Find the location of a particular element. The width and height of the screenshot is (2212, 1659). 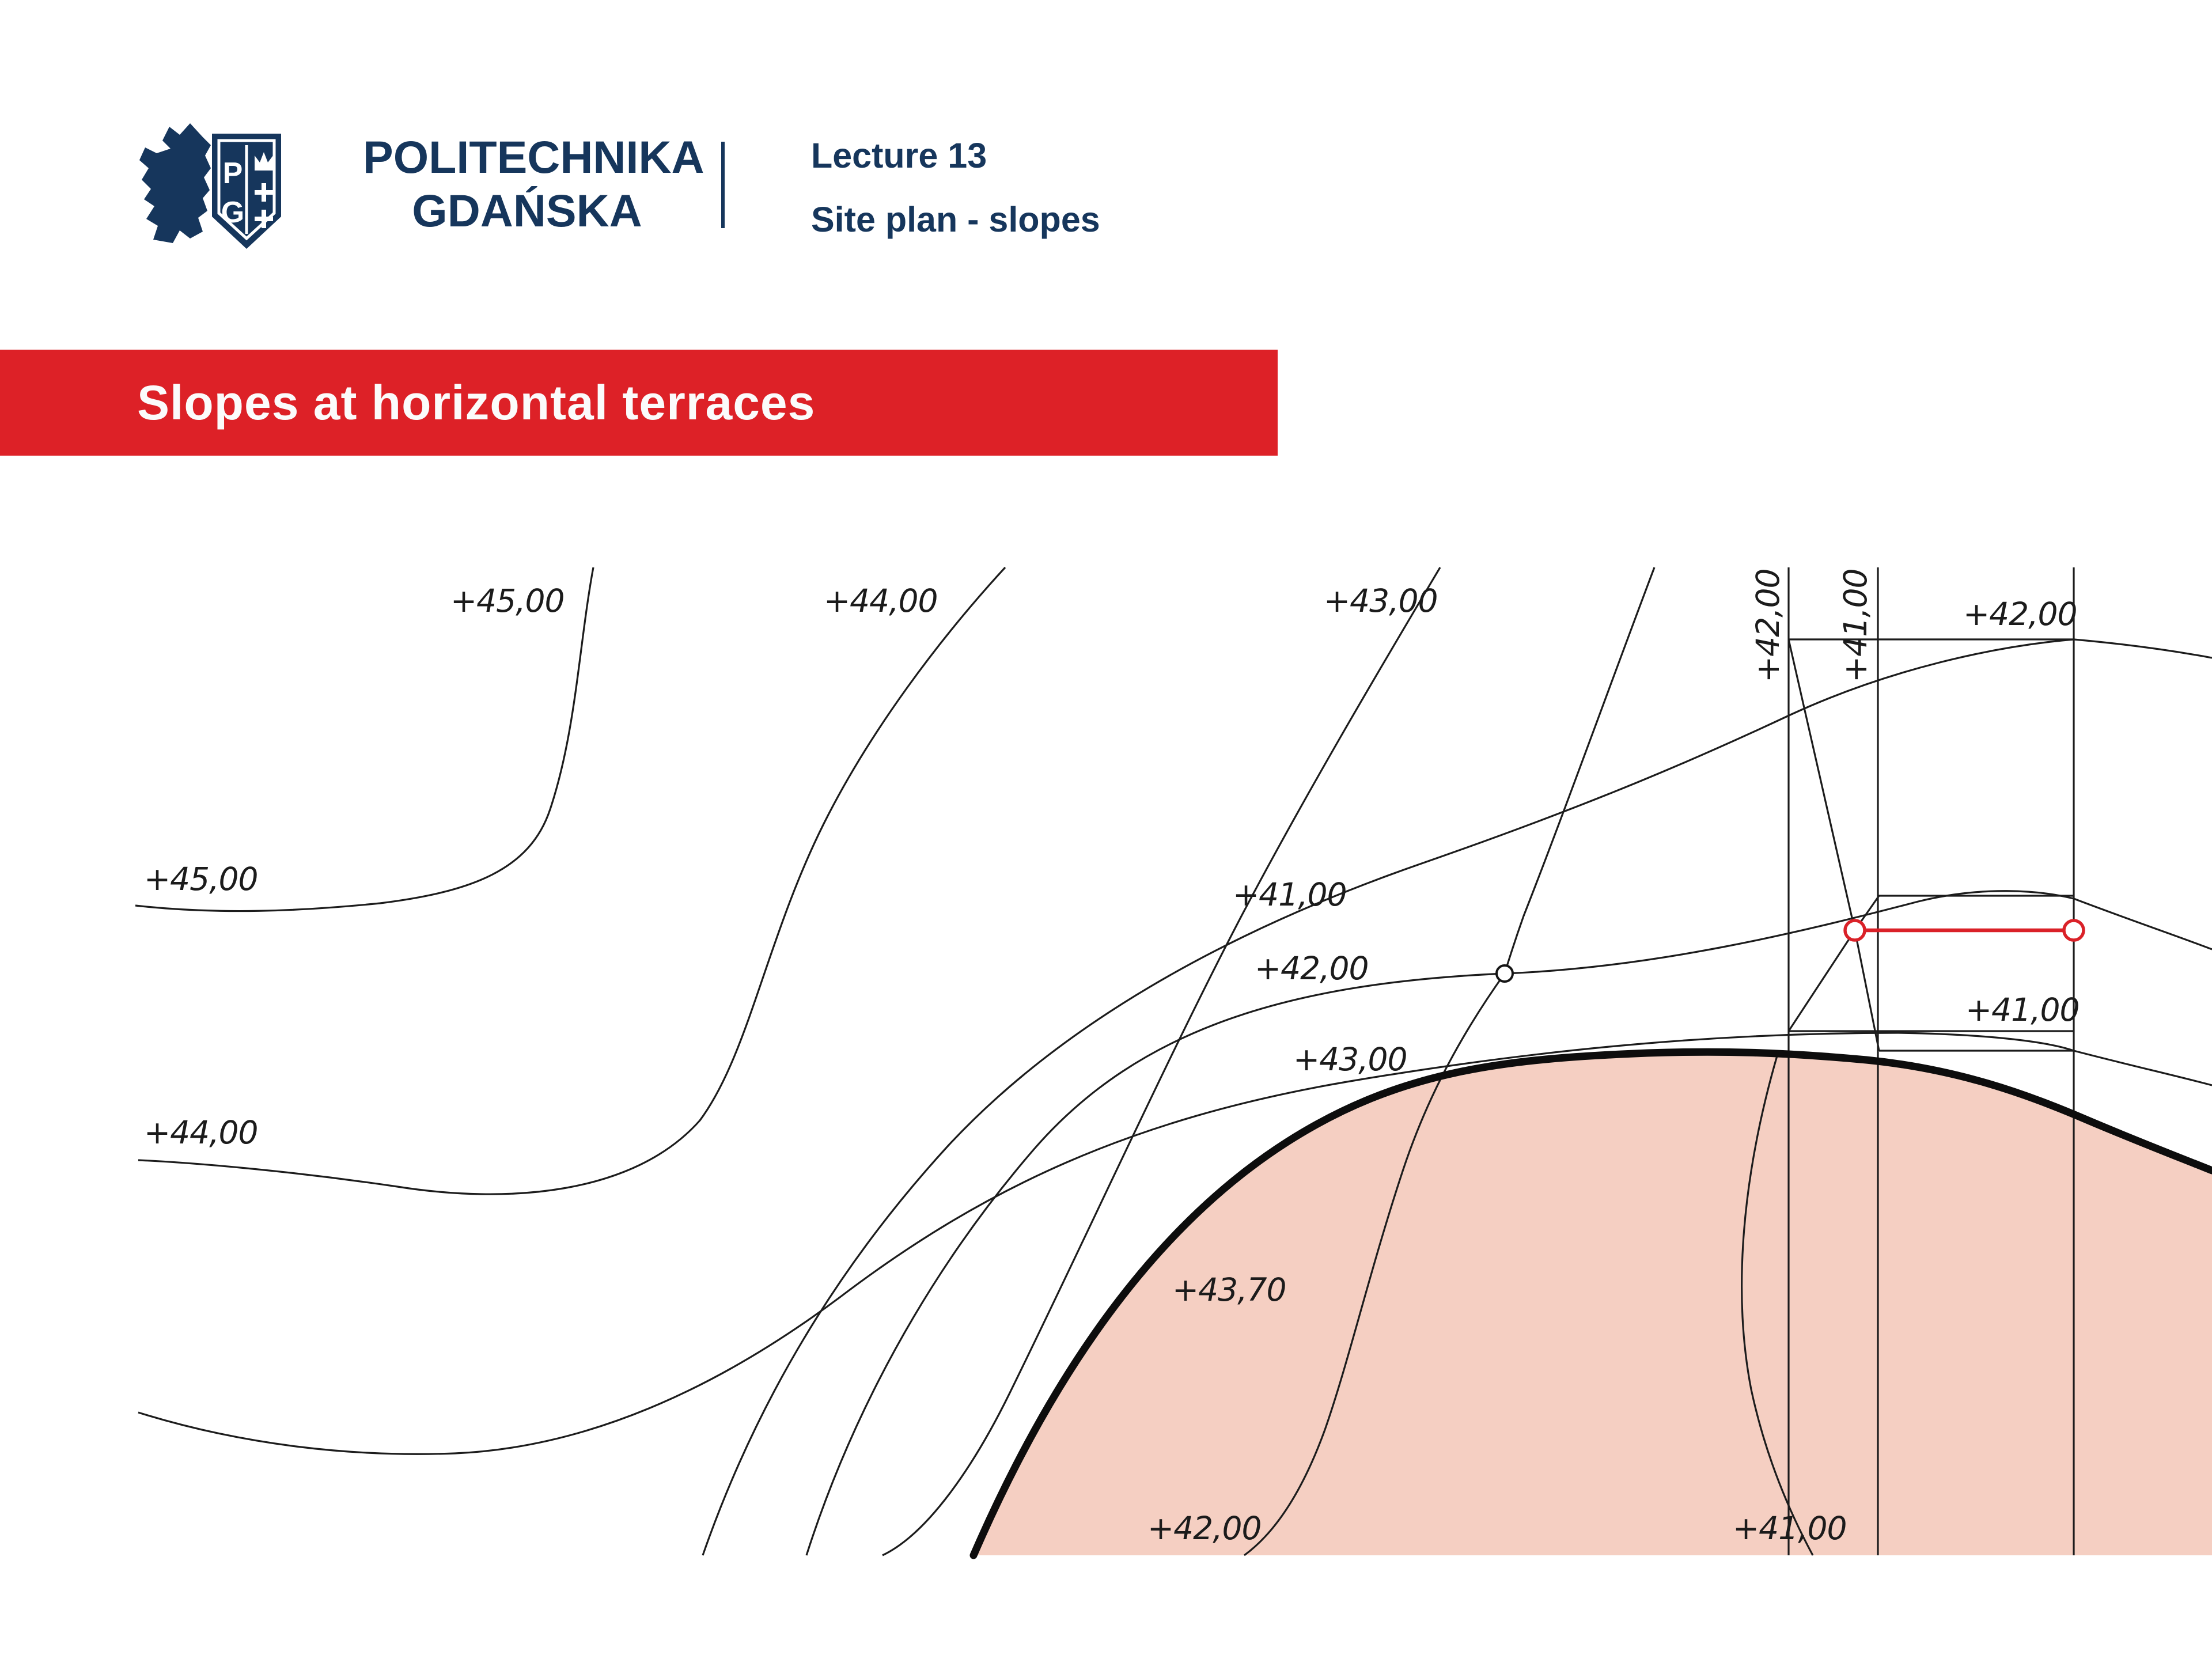

lecture-topic: Site plan - slopes is located at coordinates (955, 219).